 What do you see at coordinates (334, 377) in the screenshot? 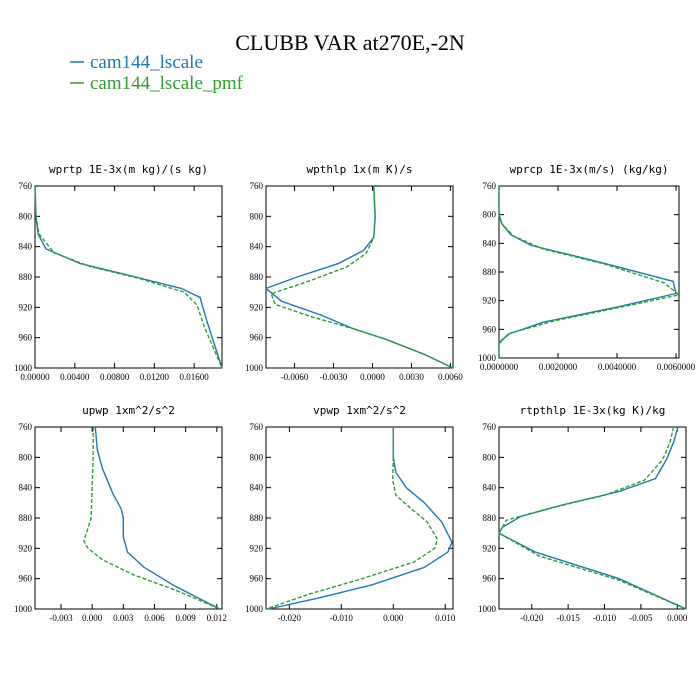
I see `xtick-label: -0.0030` at bounding box center [334, 377].